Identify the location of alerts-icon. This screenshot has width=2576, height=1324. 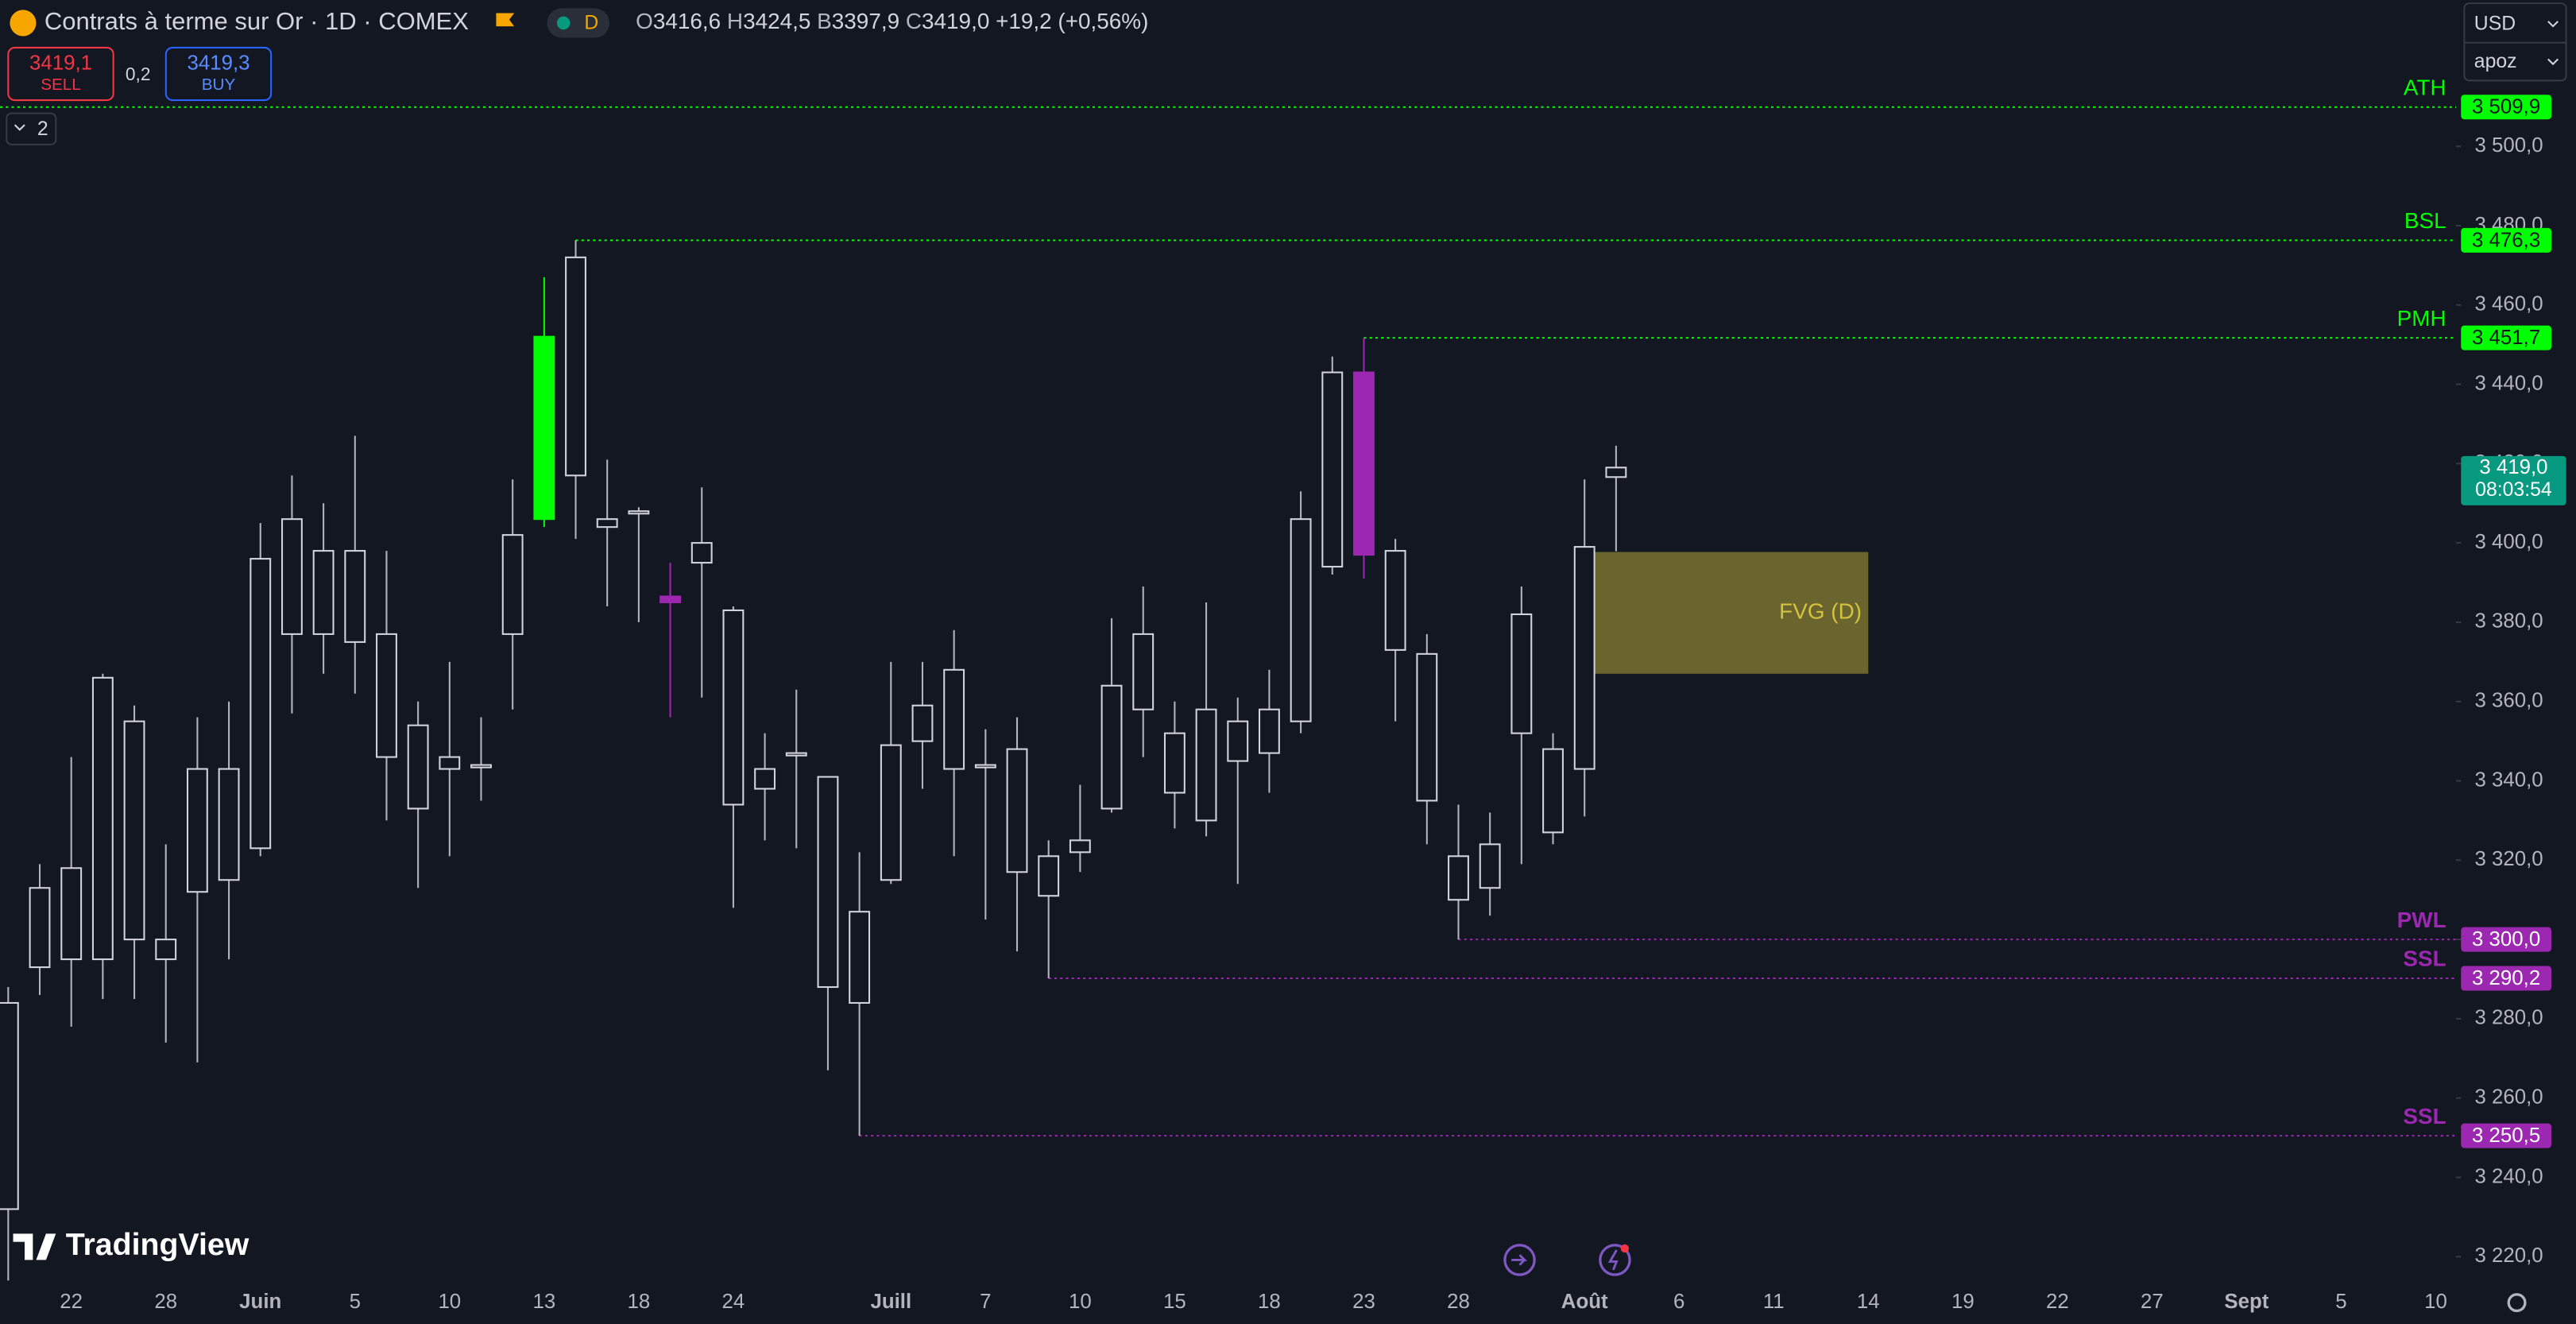
(1615, 1260).